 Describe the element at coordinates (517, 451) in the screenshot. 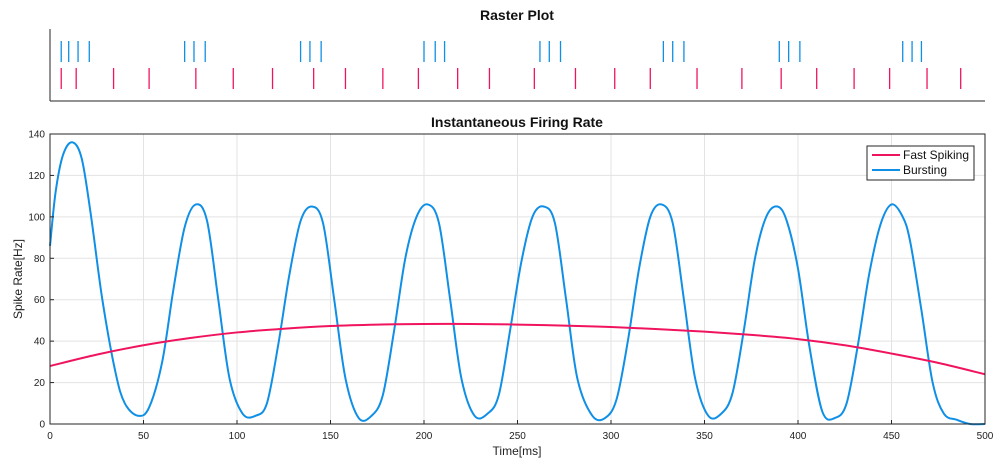

I see `x-axis-label: Time[ms]` at that location.